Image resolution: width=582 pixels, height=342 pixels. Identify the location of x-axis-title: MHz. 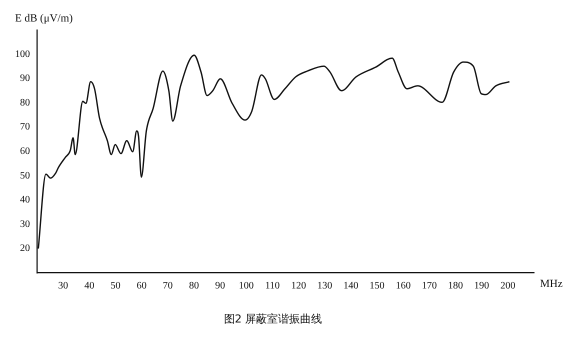
(551, 284).